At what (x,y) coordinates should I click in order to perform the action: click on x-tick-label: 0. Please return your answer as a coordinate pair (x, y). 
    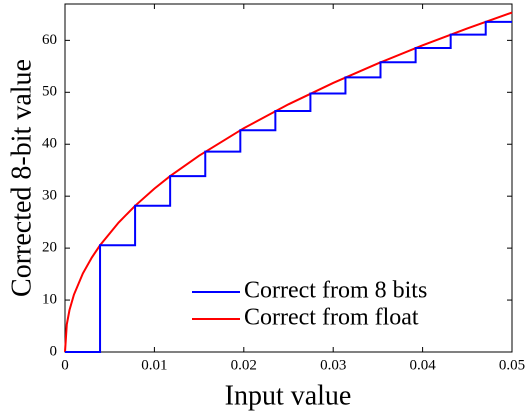
    Looking at the image, I should click on (65, 365).